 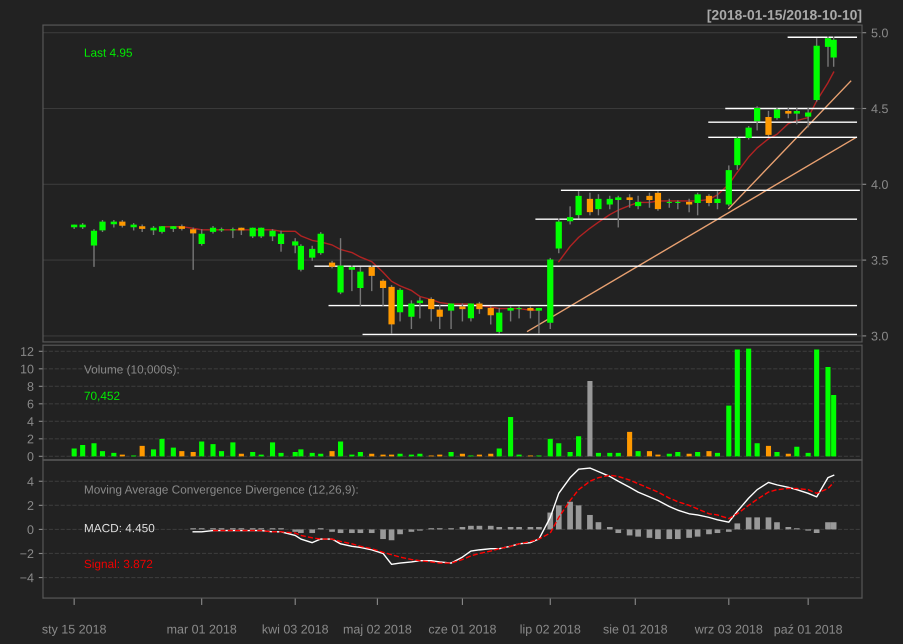 What do you see at coordinates (728, 629) in the screenshot?
I see `x-tick-label: wrz 03 2018` at bounding box center [728, 629].